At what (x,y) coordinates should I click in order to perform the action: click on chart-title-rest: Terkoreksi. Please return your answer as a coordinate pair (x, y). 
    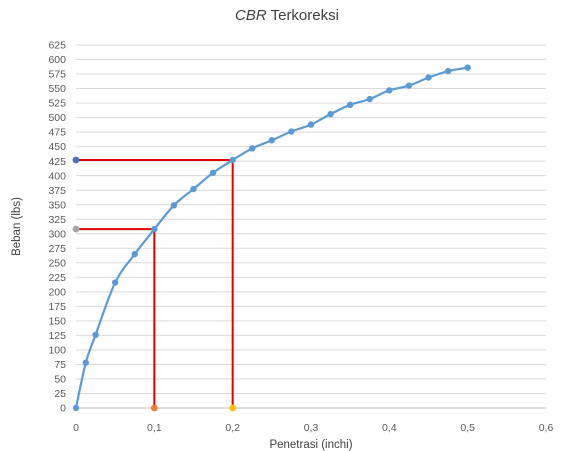
    Looking at the image, I should click on (302, 15).